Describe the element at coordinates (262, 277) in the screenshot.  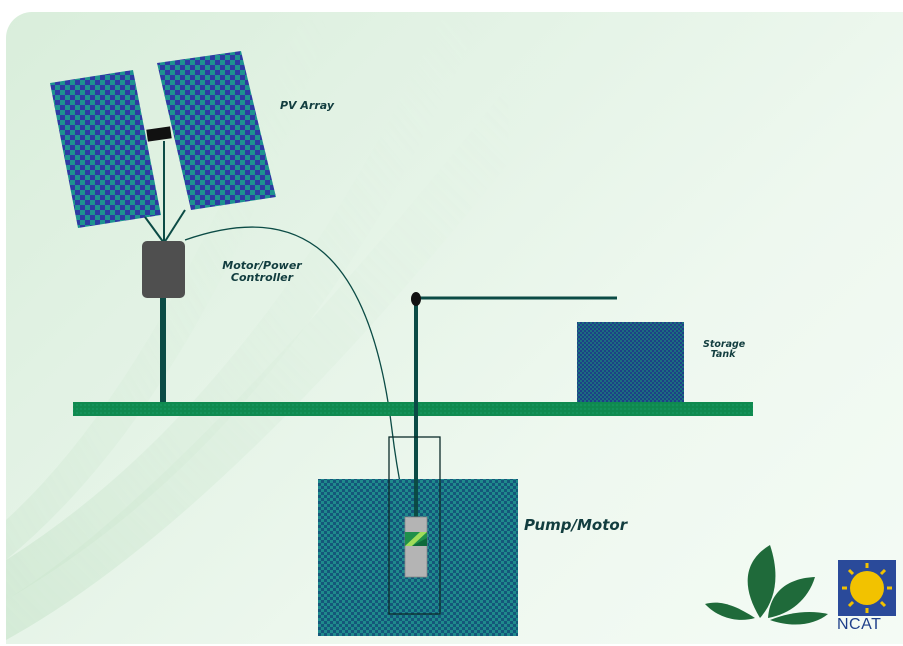
I see `motor-controller-label-line2: Controller` at that location.